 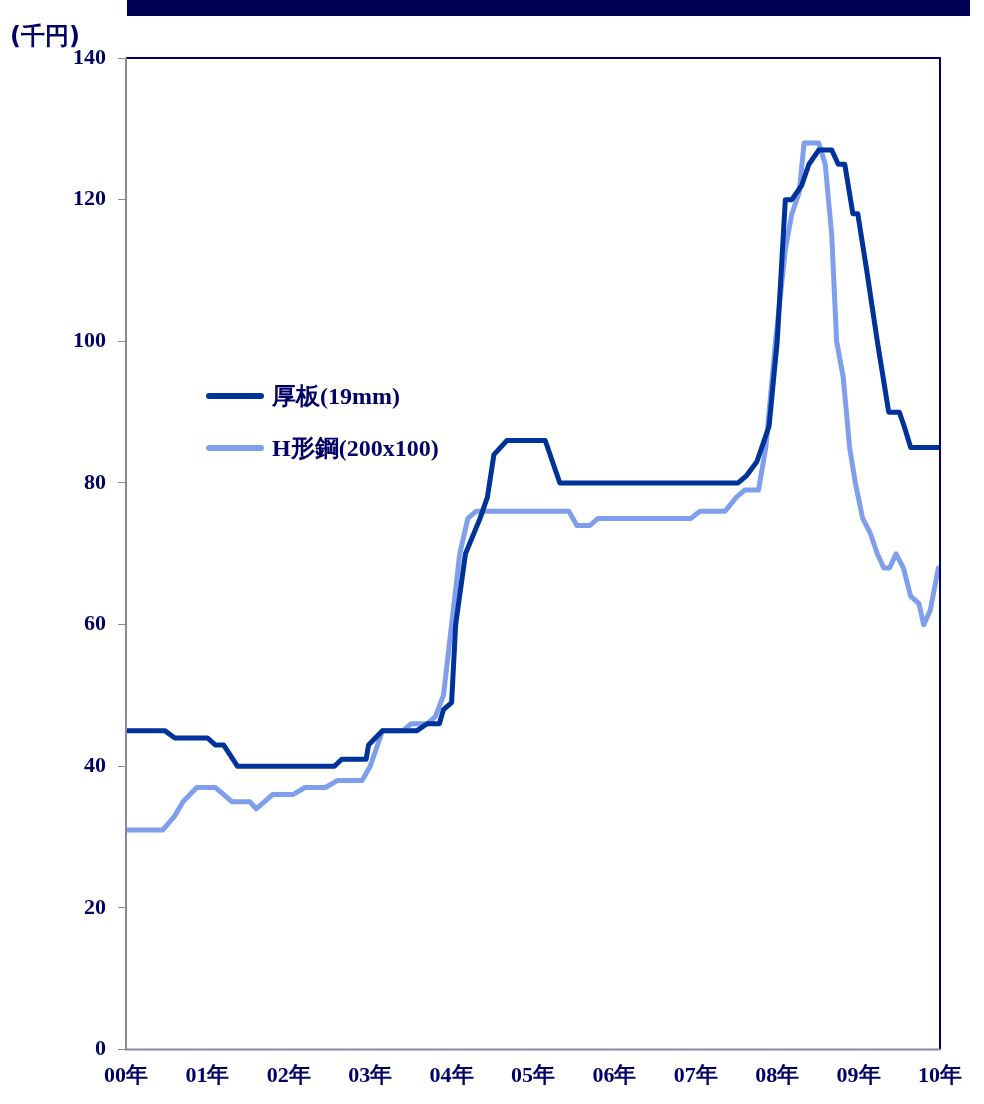 I want to click on y-tick-label: 80, so click(x=95, y=481).